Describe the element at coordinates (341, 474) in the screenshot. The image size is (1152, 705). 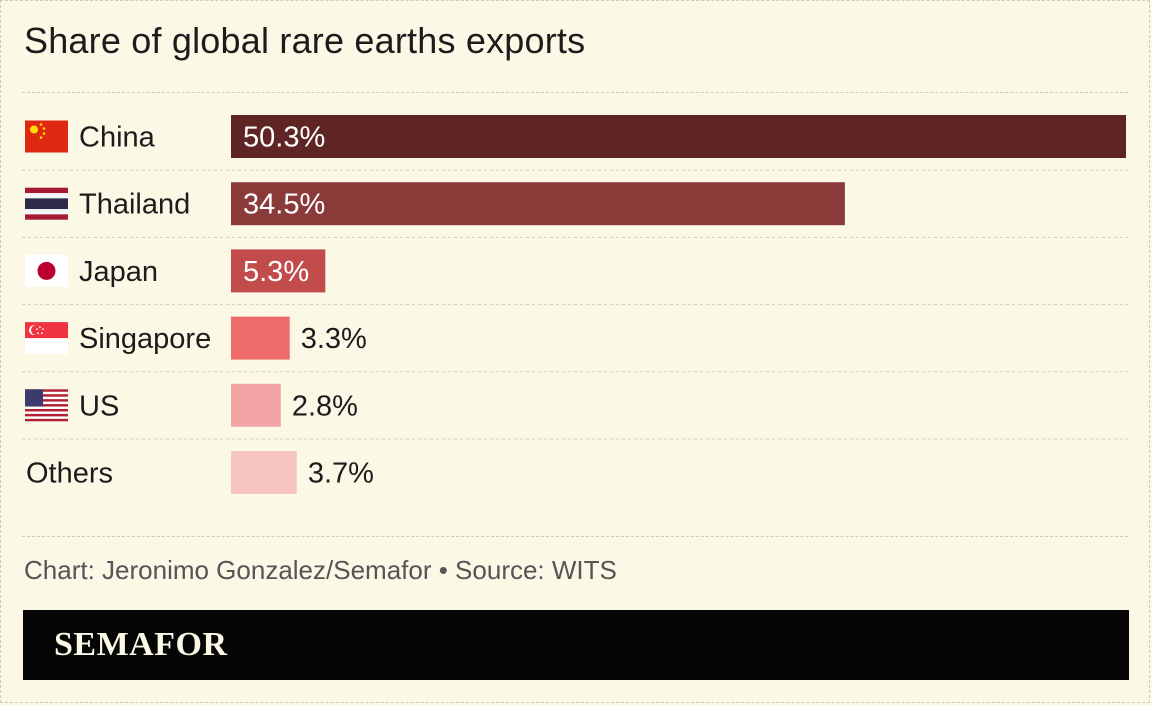
I see `value-label: 3.7%` at that location.